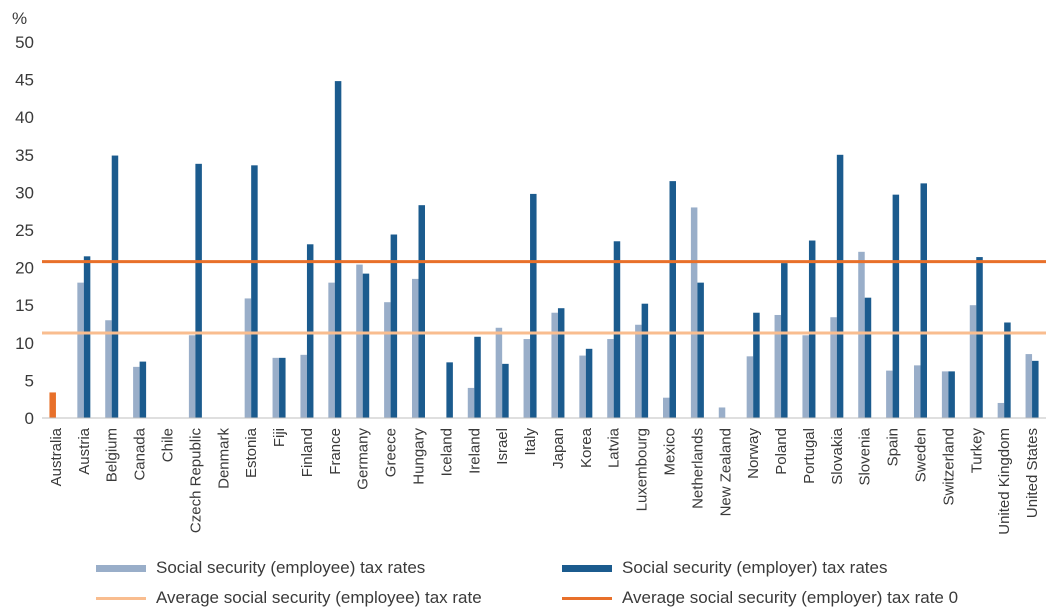  Describe the element at coordinates (421, 311) in the screenshot. I see `bar-employer-hungary` at that location.